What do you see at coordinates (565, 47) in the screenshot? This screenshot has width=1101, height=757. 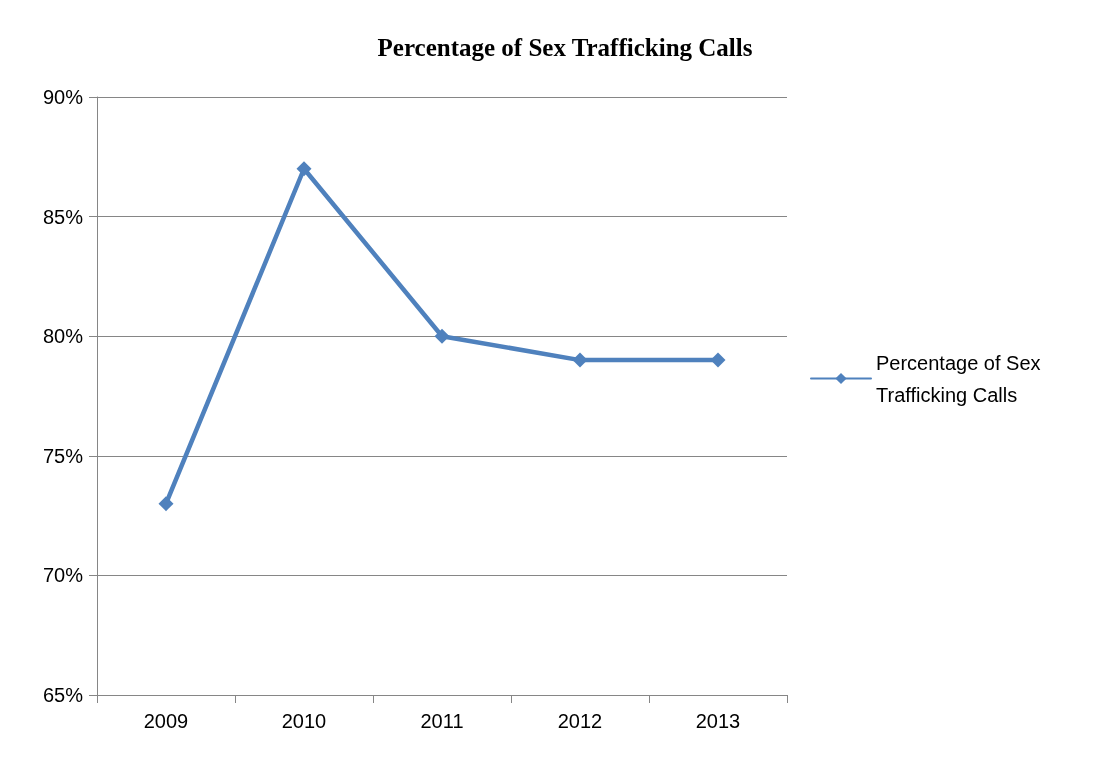 I see `chart-title: Percentage of Sex Trafficking Calls` at bounding box center [565, 47].